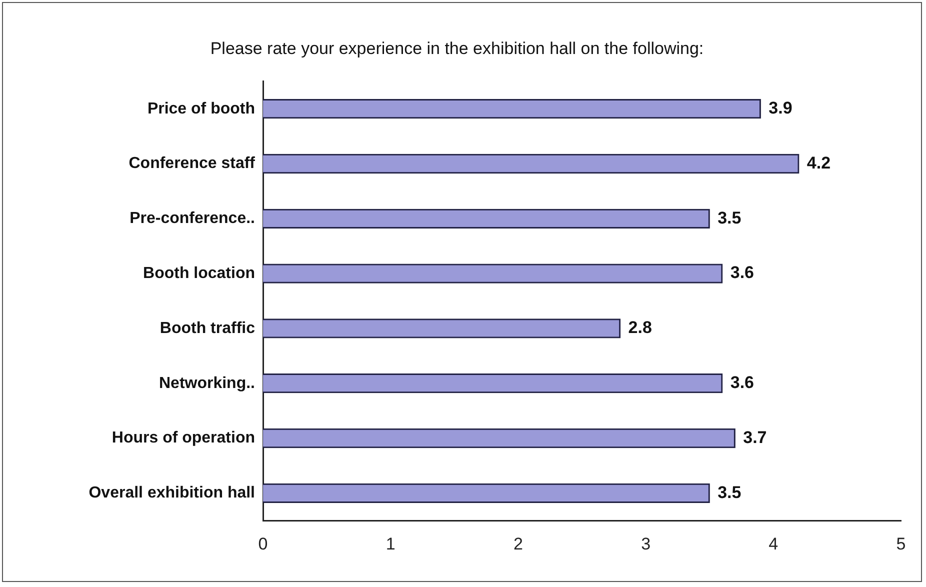  I want to click on x-tick-label: 4, so click(773, 544).